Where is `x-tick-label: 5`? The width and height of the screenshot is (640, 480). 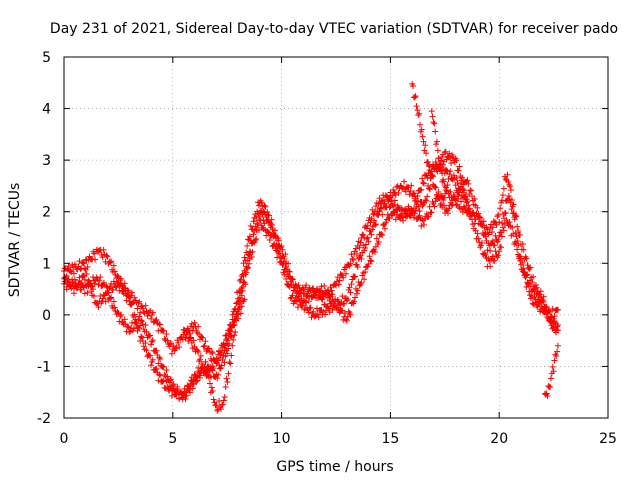 x-tick-label: 5 is located at coordinates (172, 439).